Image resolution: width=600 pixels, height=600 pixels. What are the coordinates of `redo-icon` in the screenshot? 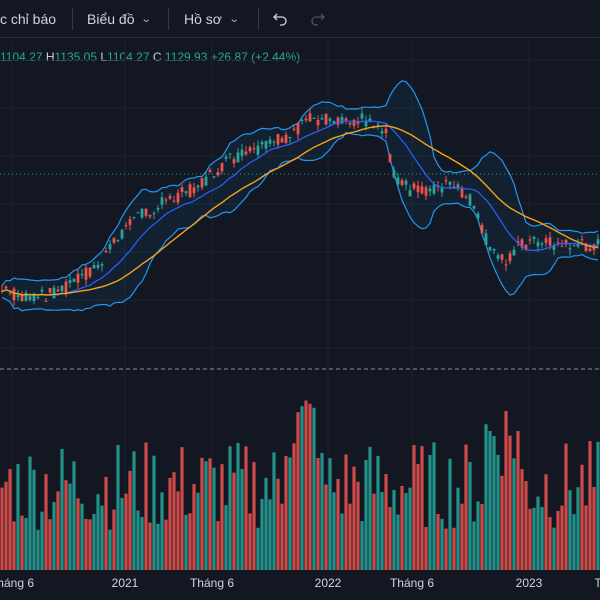 It's located at (318, 19).